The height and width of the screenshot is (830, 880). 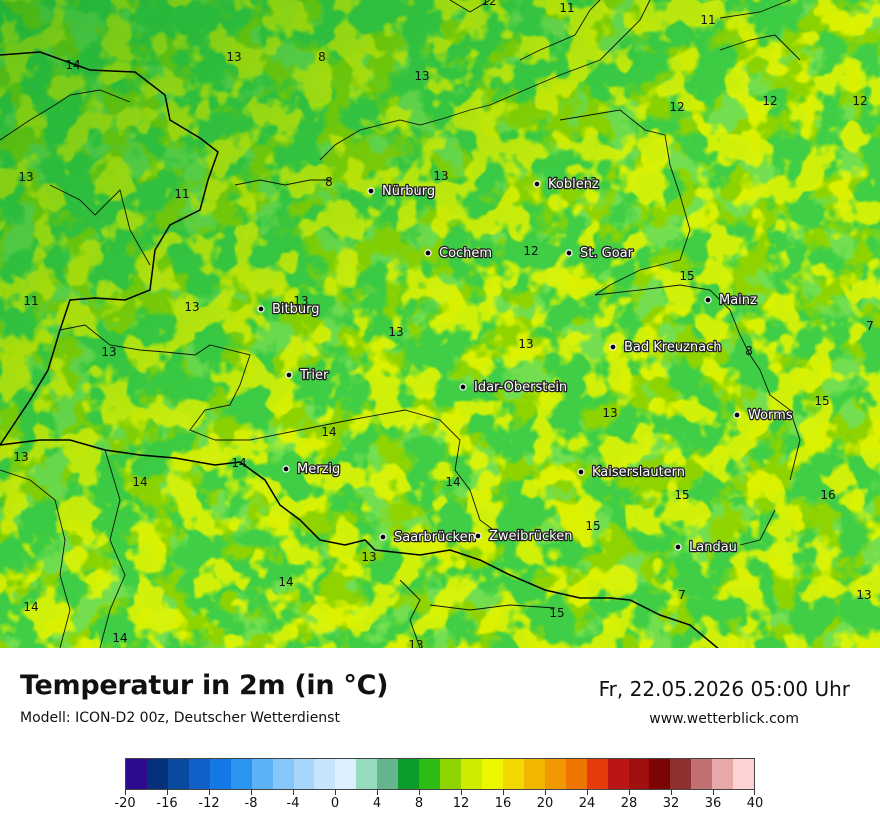 I want to click on colorbar-tick-label: 12, so click(x=461, y=803).